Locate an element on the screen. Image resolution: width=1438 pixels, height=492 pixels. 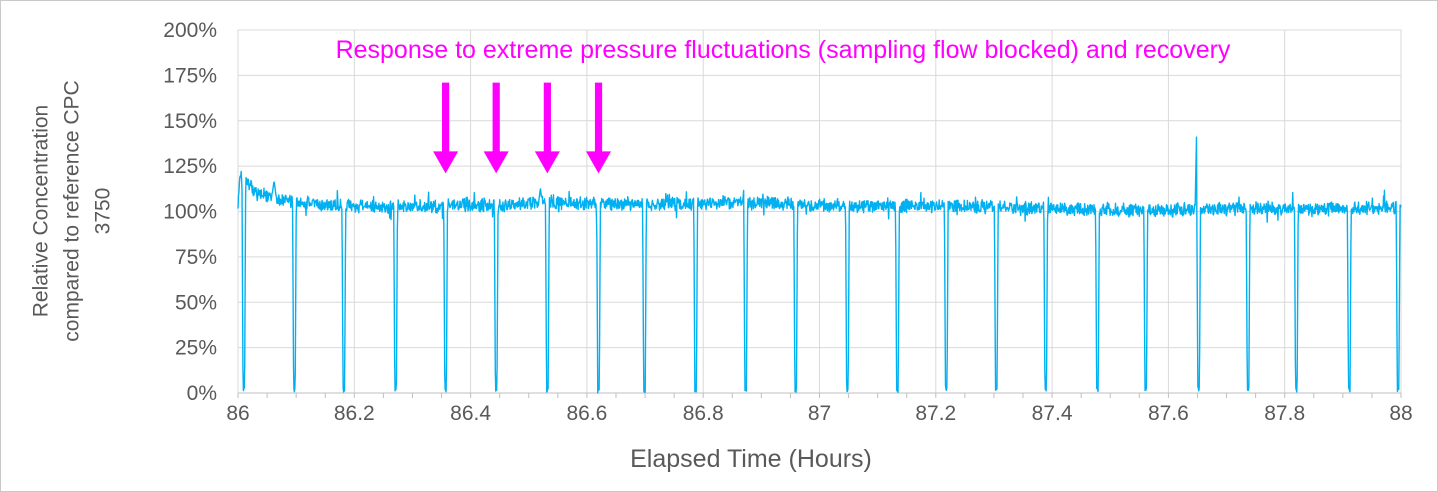
x-tick-label: 87 is located at coordinates (819, 413).